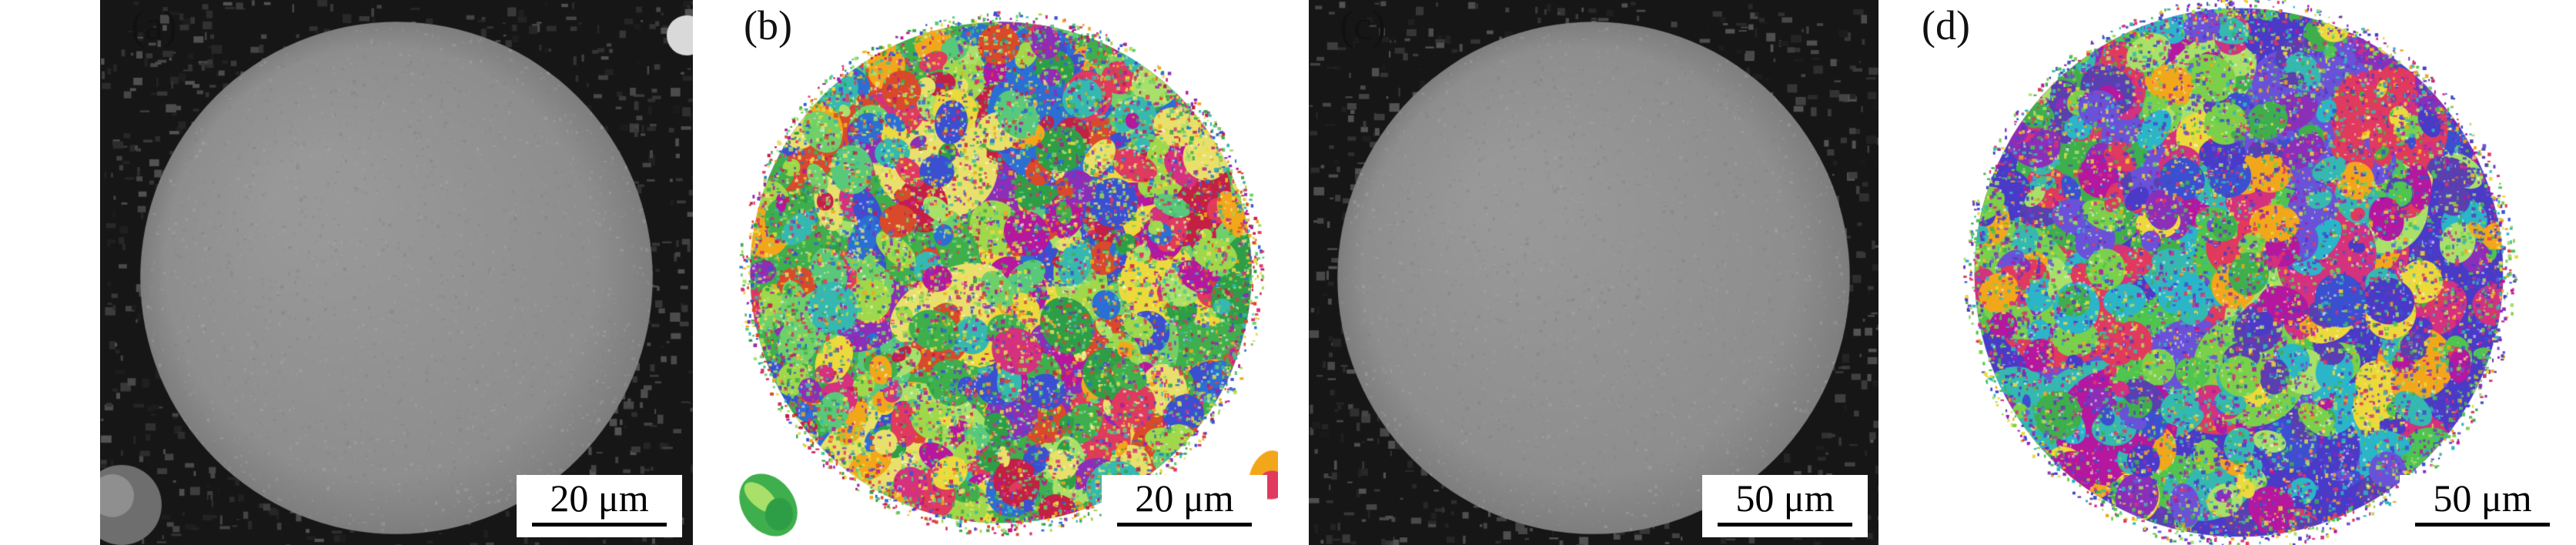 This screenshot has height=545, width=2576. I want to click on panel-label-d: (d), so click(1946, 25).